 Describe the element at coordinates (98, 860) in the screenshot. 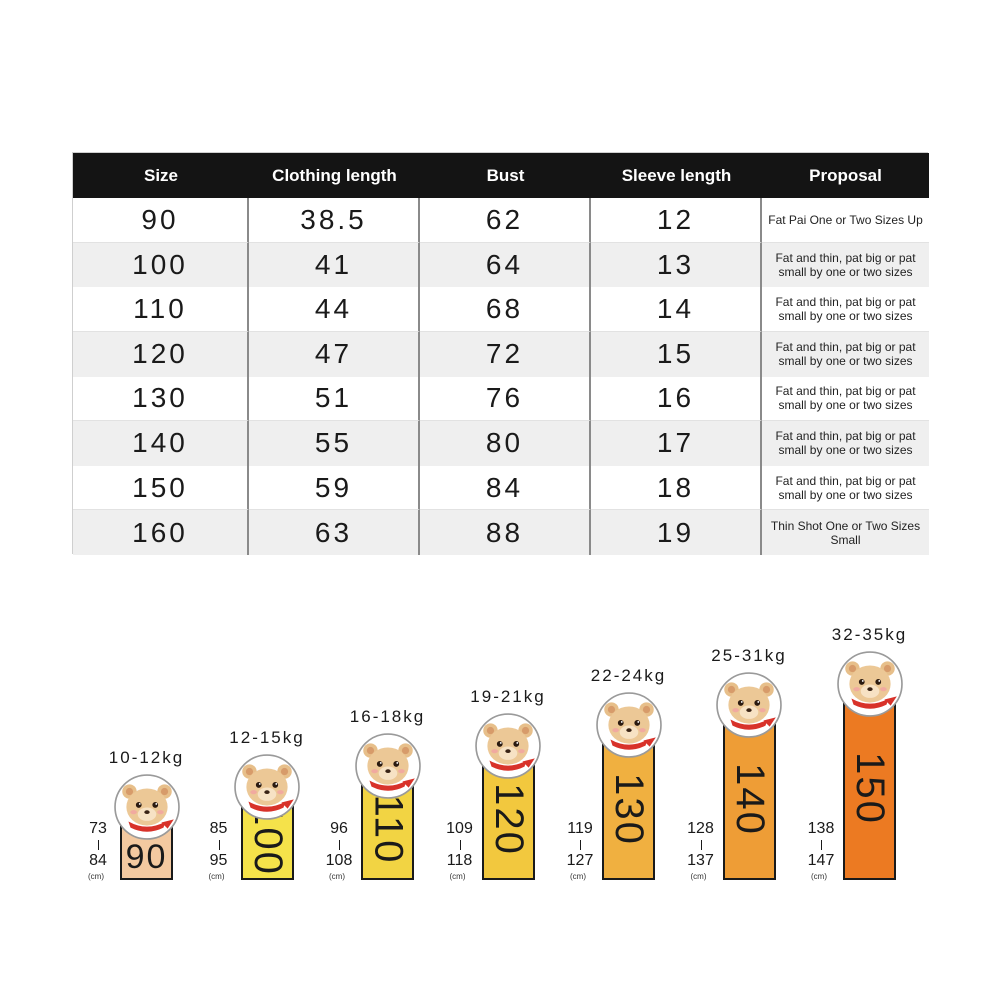

I see `height-max-label: 84` at that location.